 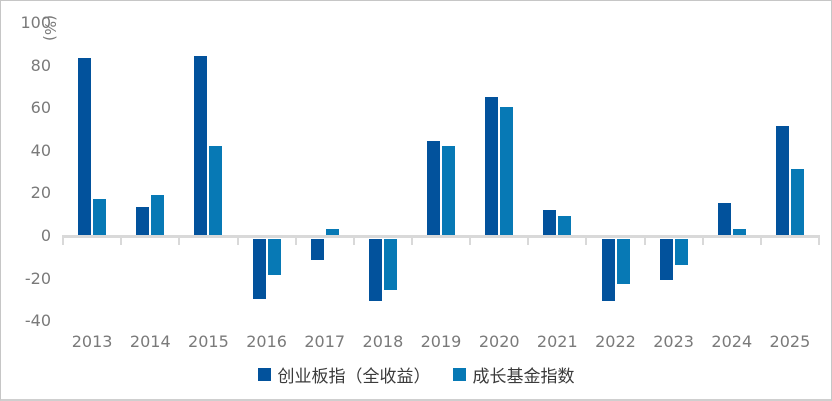 What do you see at coordinates (608, 270) in the screenshot?
I see `bar-创业板指（全收益）-2022` at bounding box center [608, 270].